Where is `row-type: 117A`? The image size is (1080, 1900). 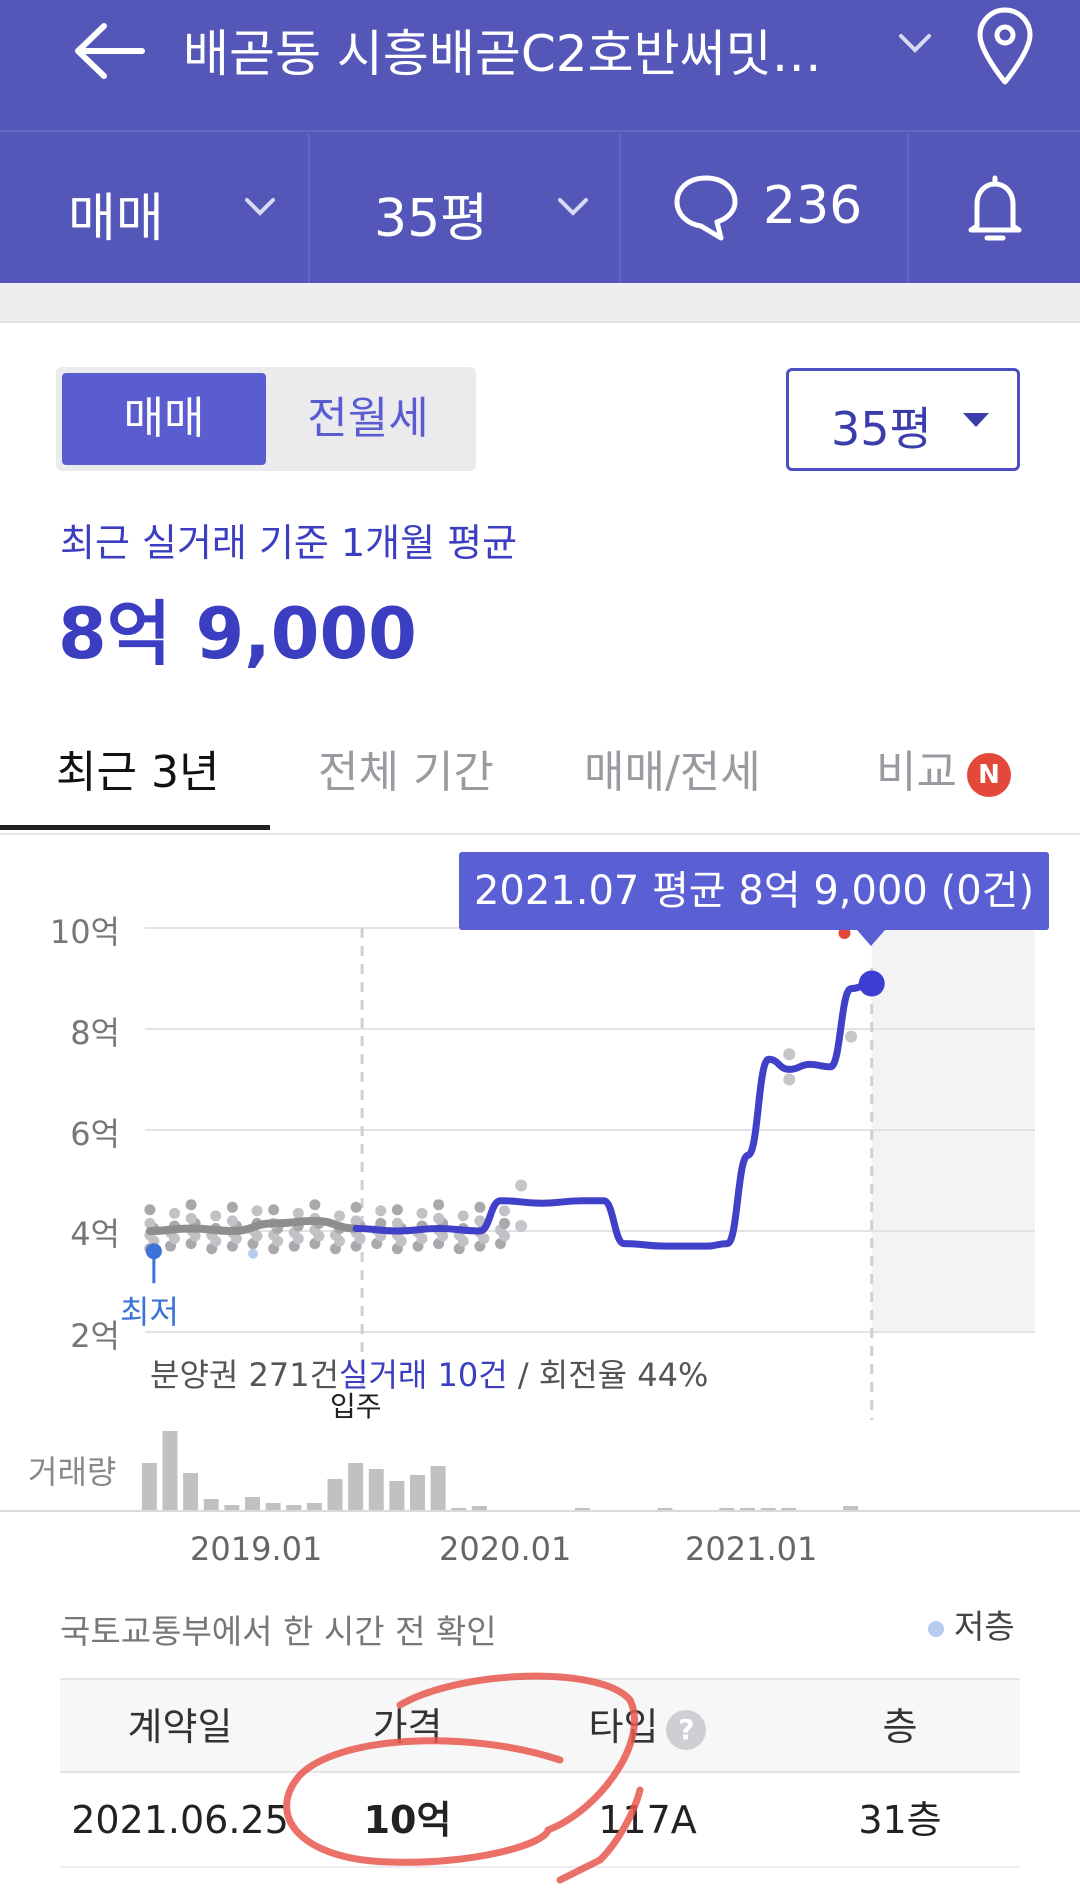 row-type: 117A is located at coordinates (647, 1820).